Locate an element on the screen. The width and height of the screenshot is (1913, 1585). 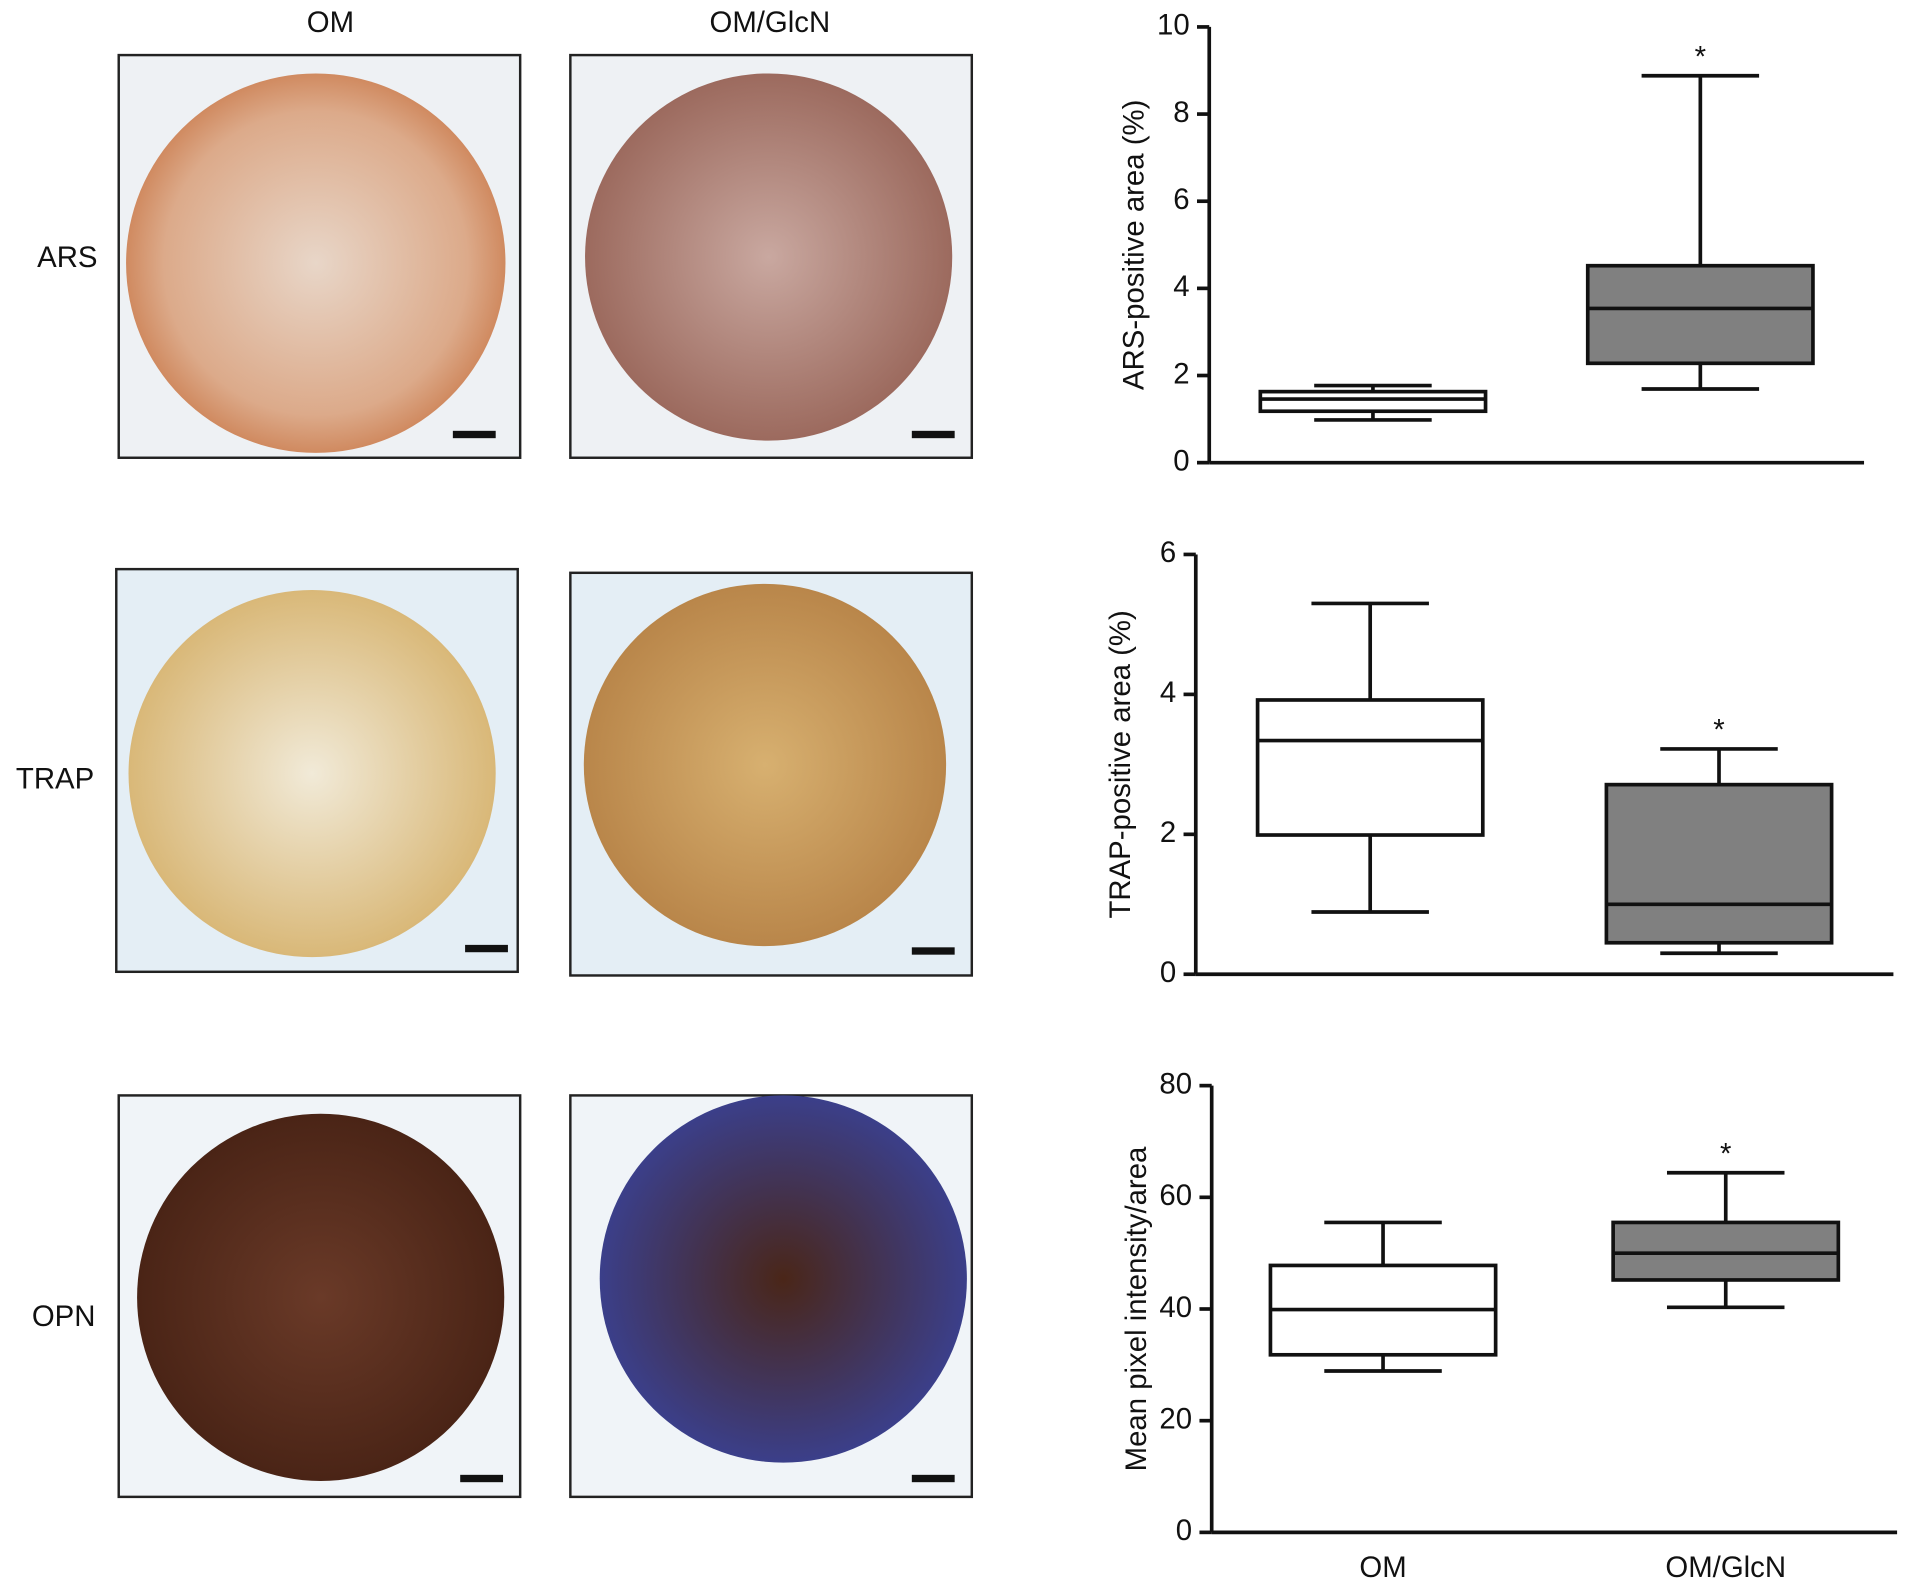
row-label: ARS is located at coordinates (67, 257).